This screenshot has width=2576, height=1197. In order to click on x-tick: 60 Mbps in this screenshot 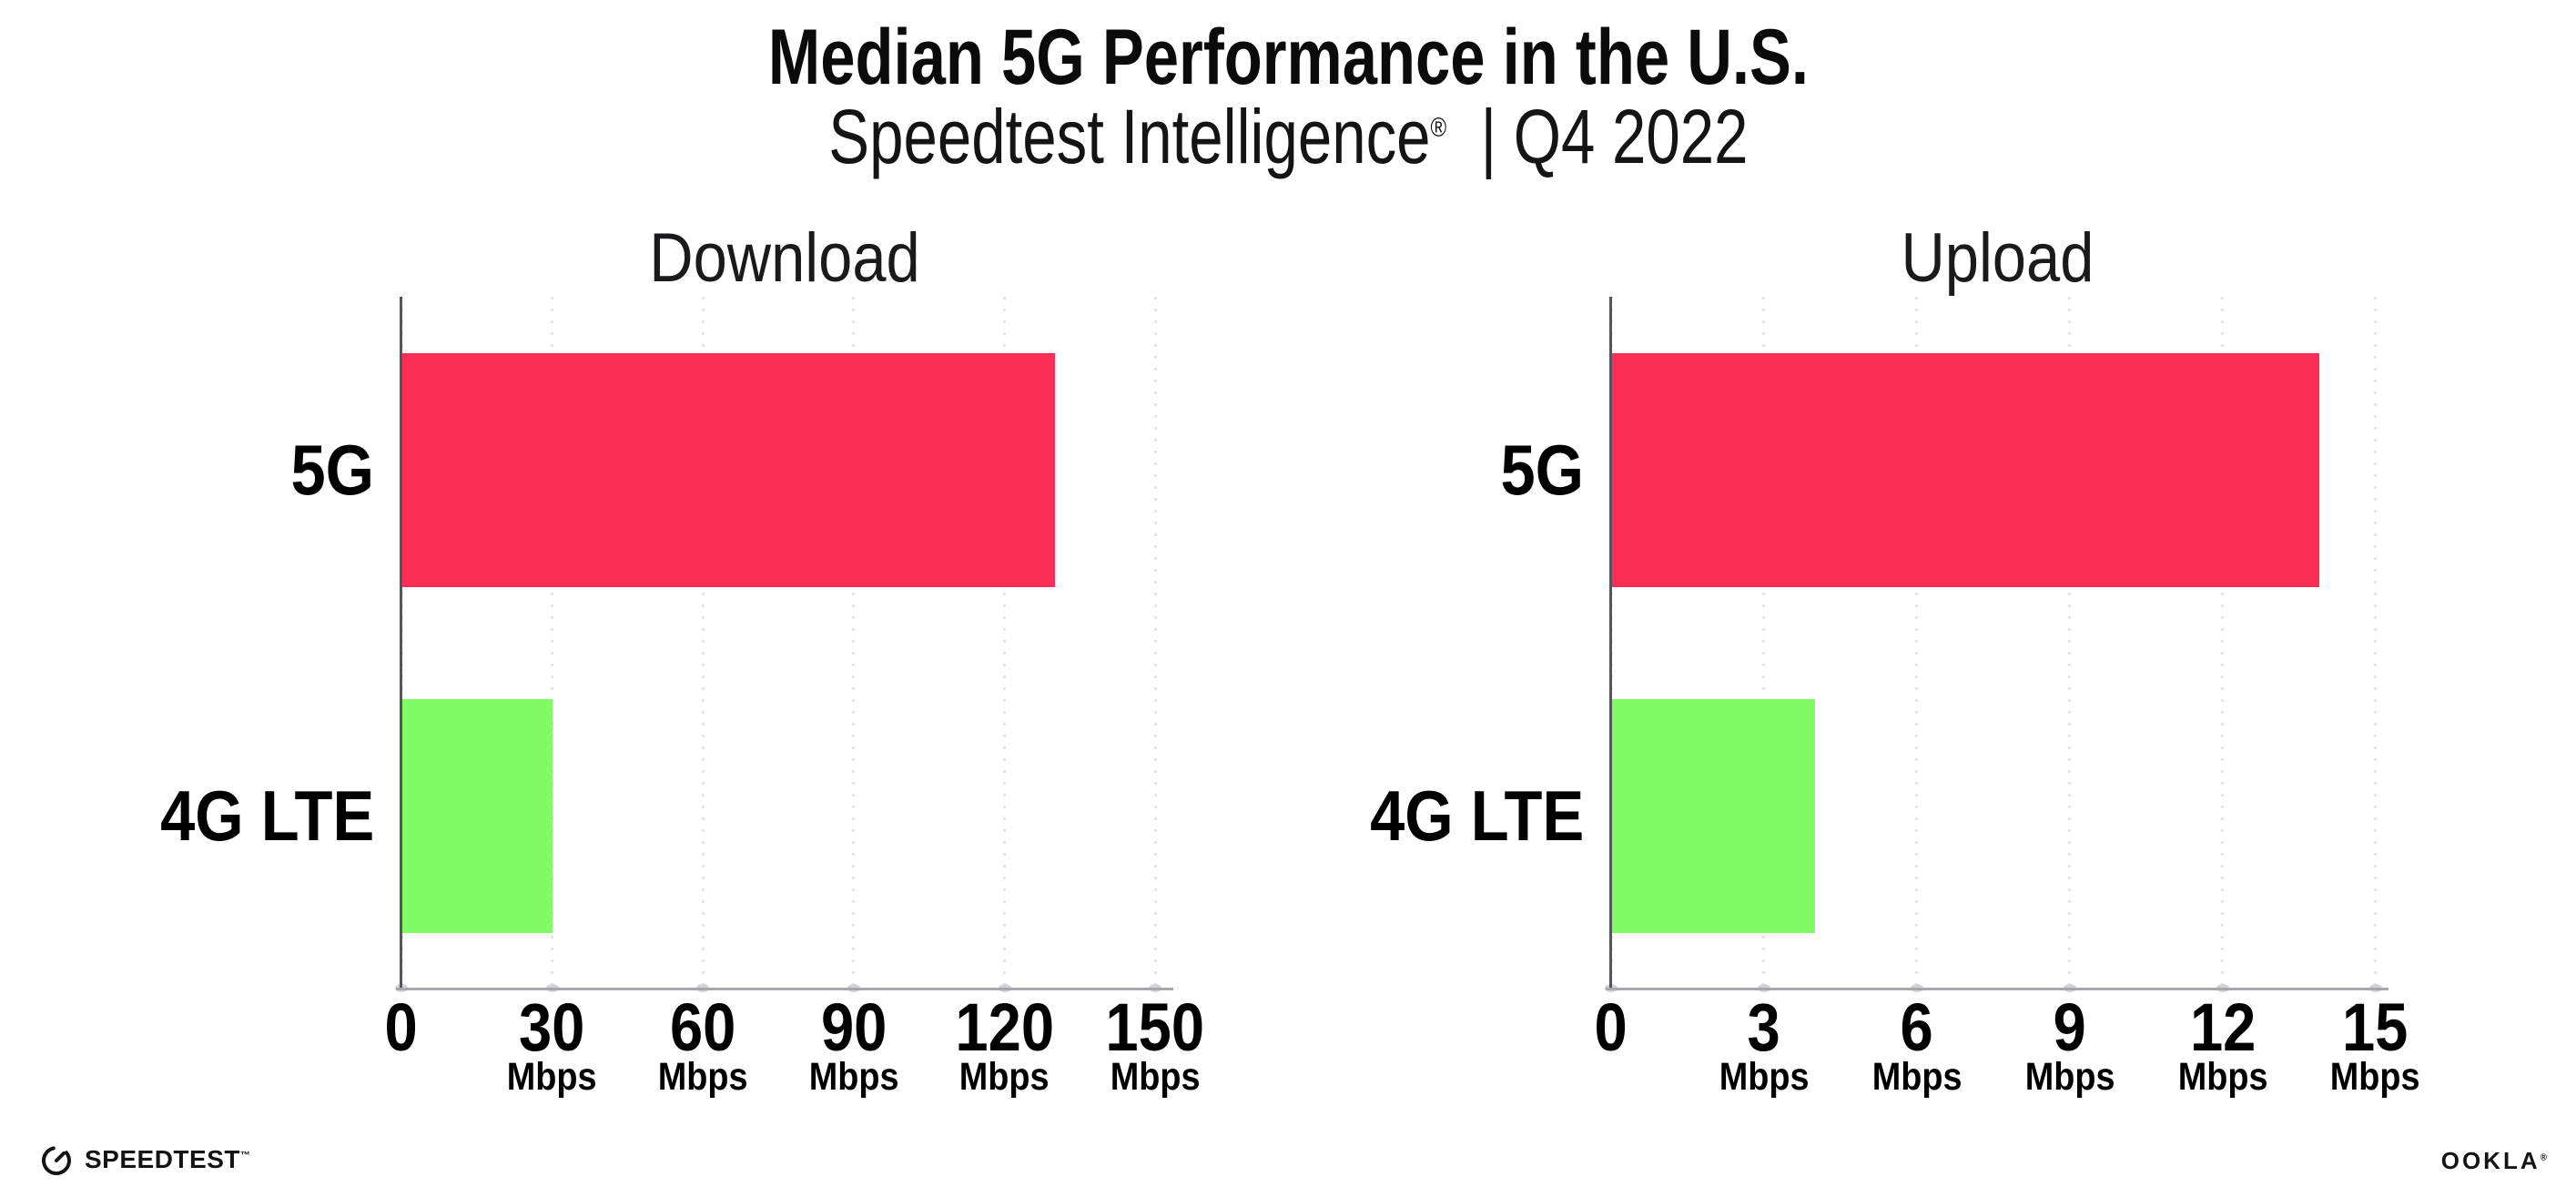, I will do `click(703, 1046)`.